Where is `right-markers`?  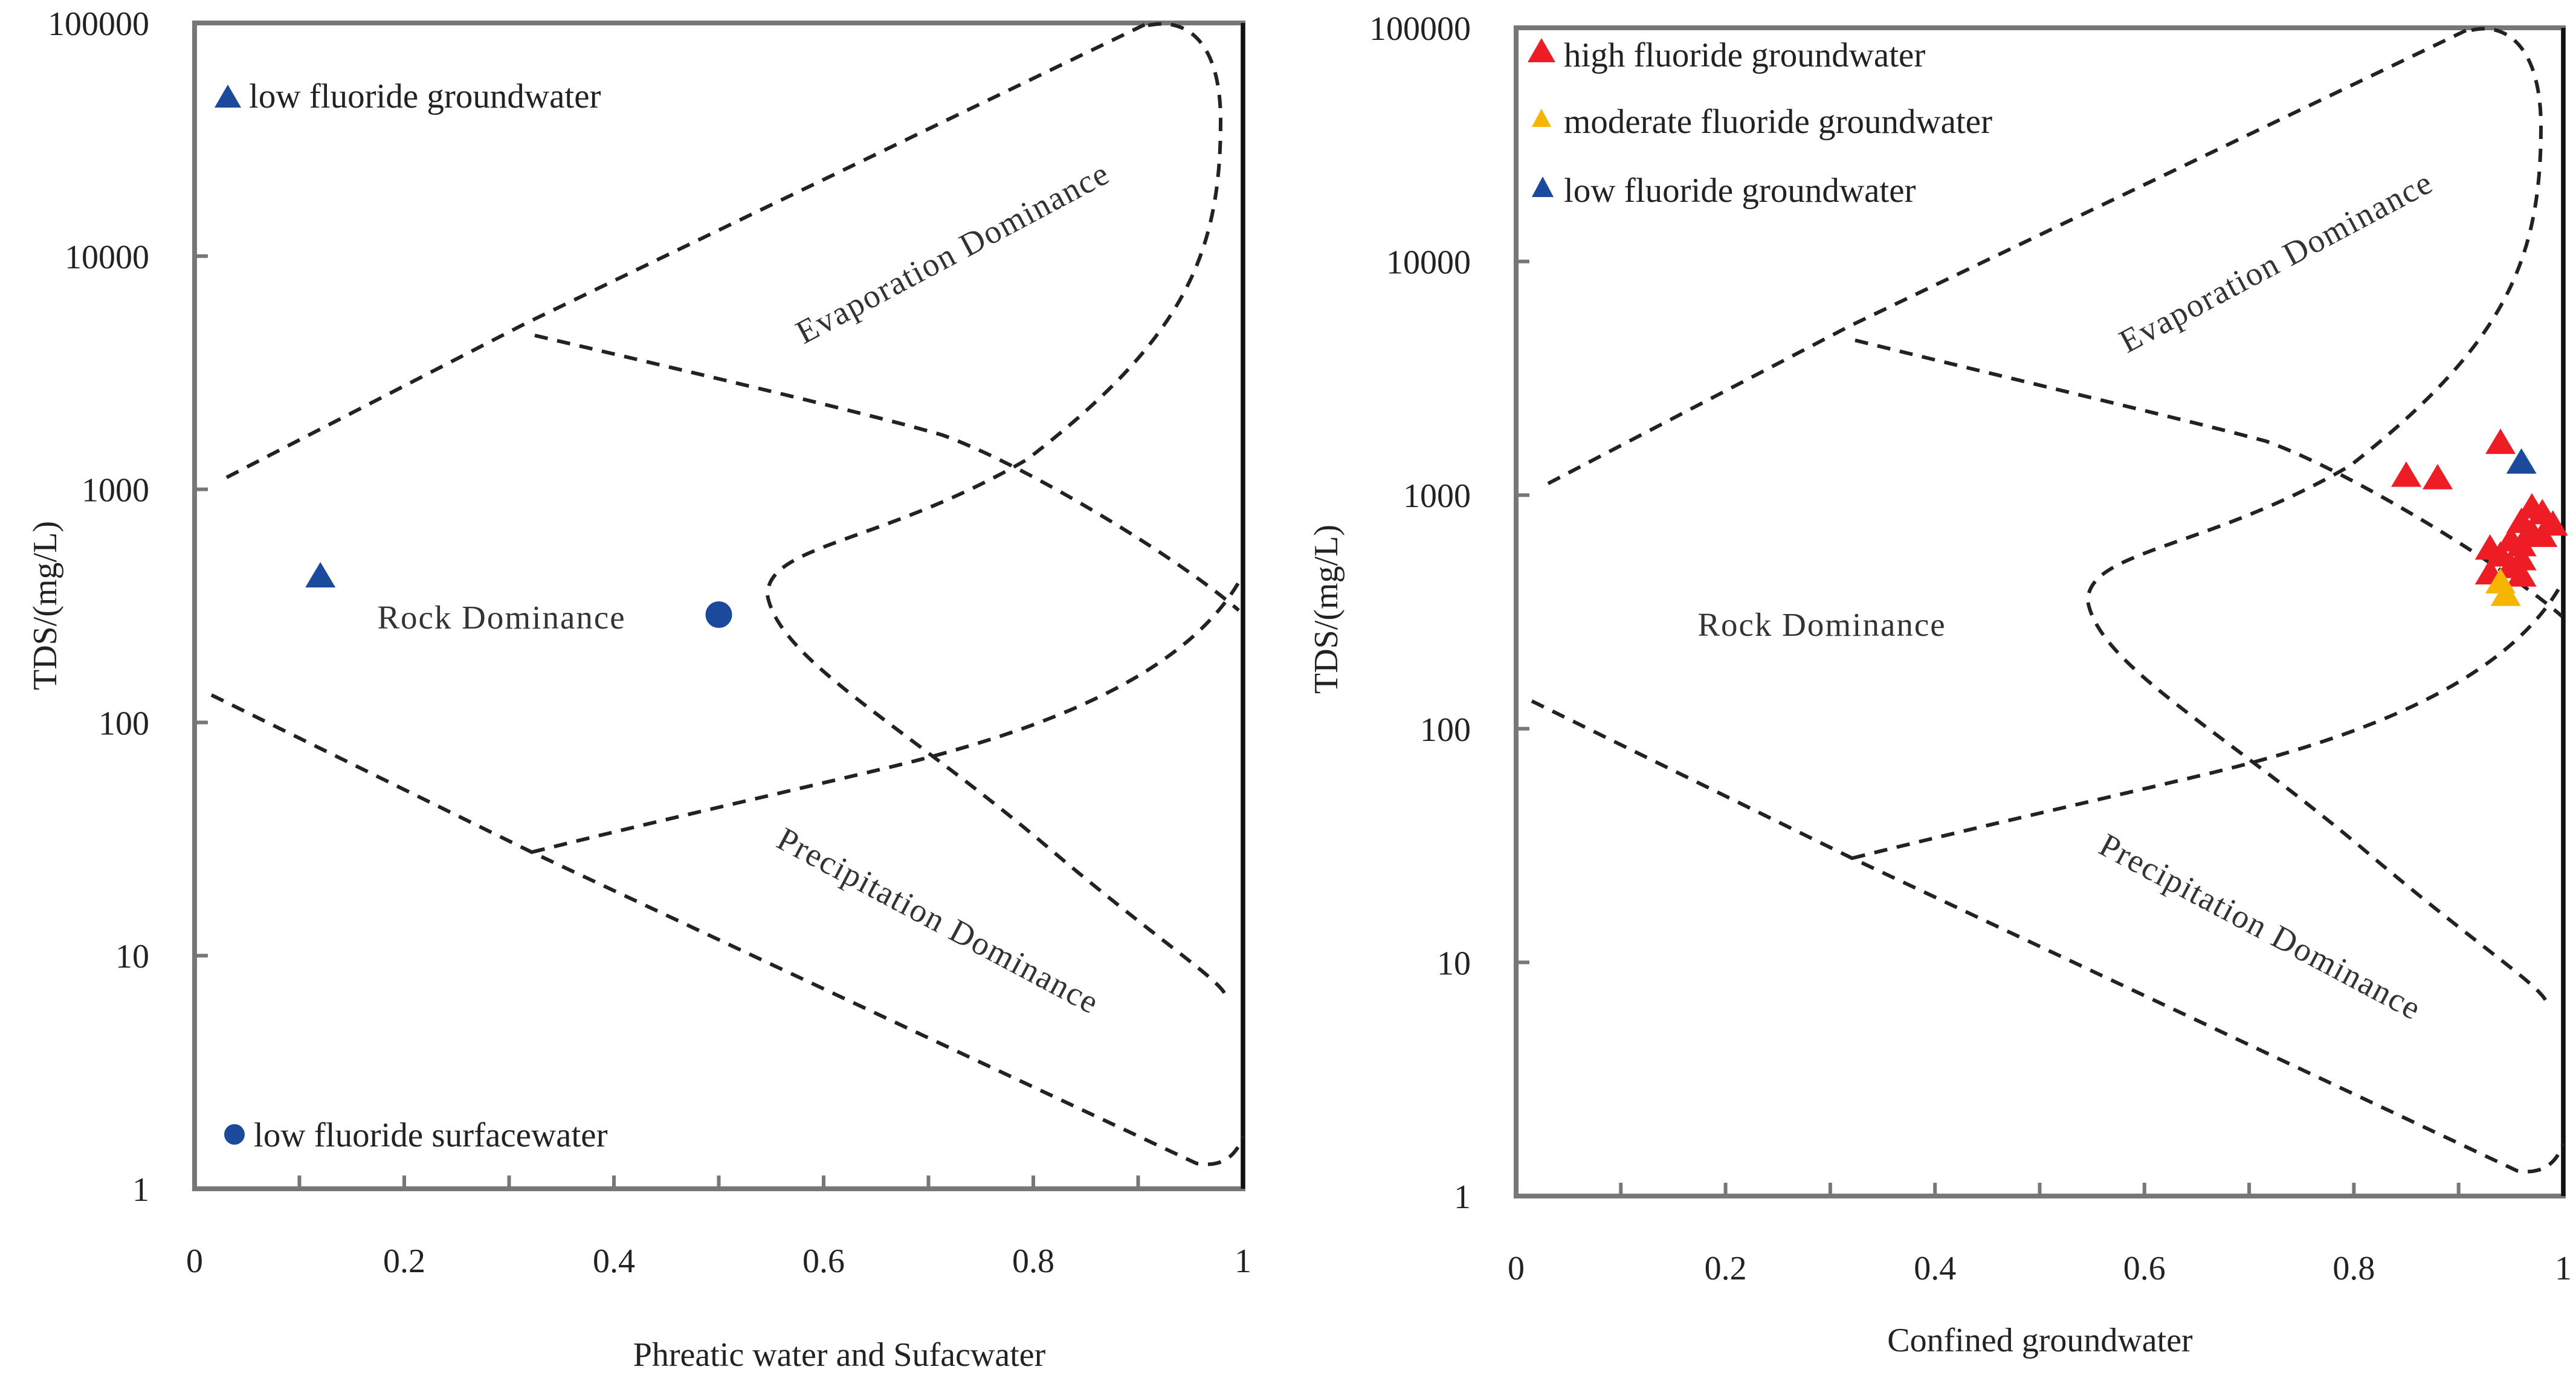
right-markers is located at coordinates (2480, 517).